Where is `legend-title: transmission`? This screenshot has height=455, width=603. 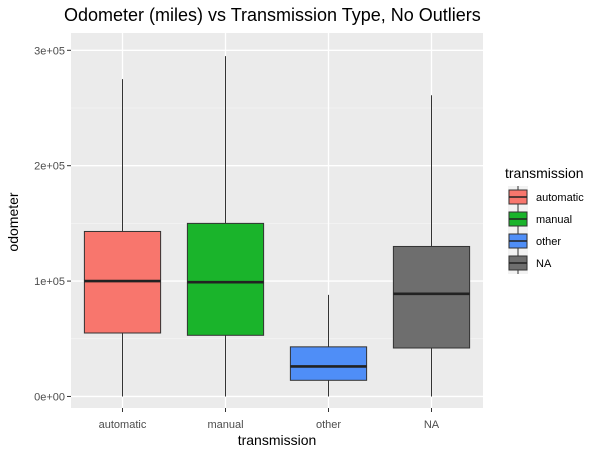 legend-title: transmission is located at coordinates (544, 173).